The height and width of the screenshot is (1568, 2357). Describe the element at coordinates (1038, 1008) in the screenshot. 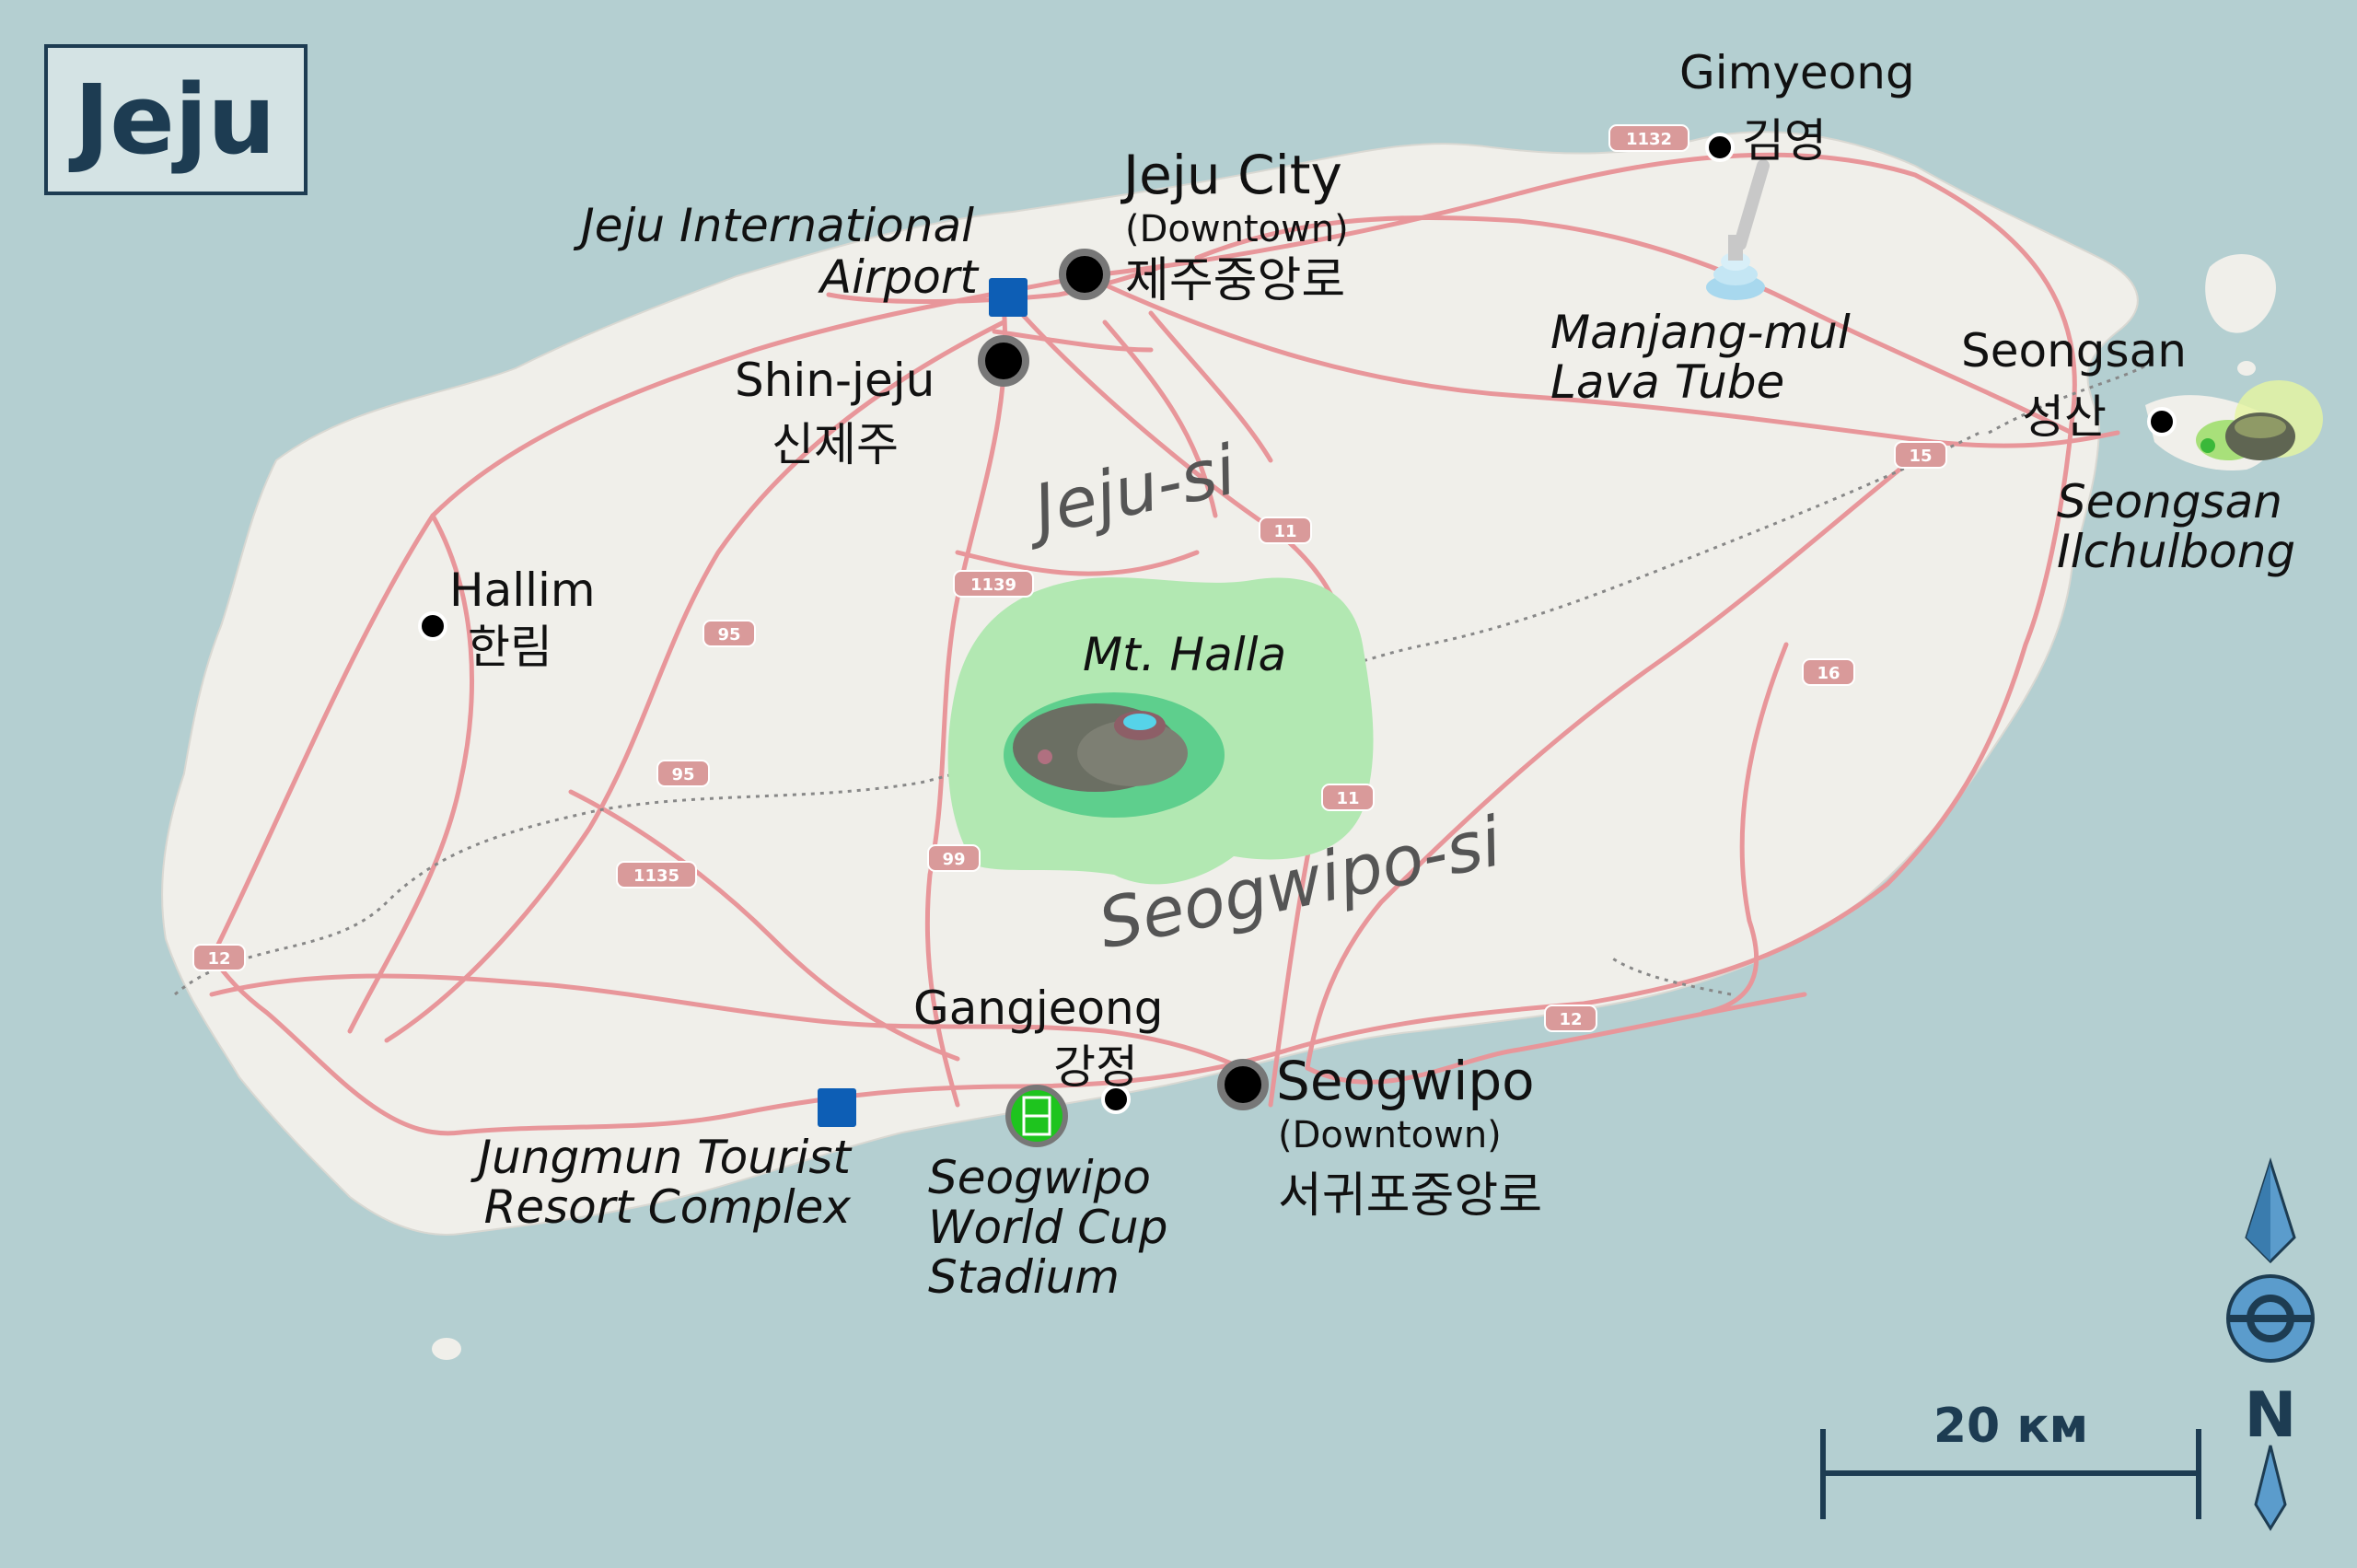

I see `town-name-gangjeong: Gangjeong` at that location.